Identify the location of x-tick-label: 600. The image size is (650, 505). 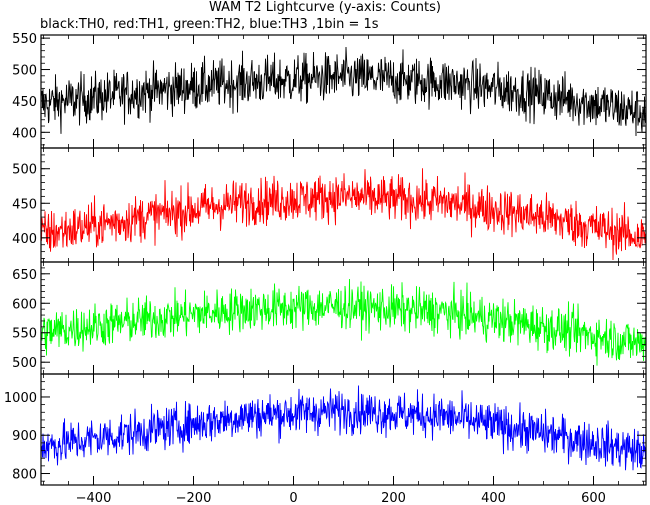
(593, 498).